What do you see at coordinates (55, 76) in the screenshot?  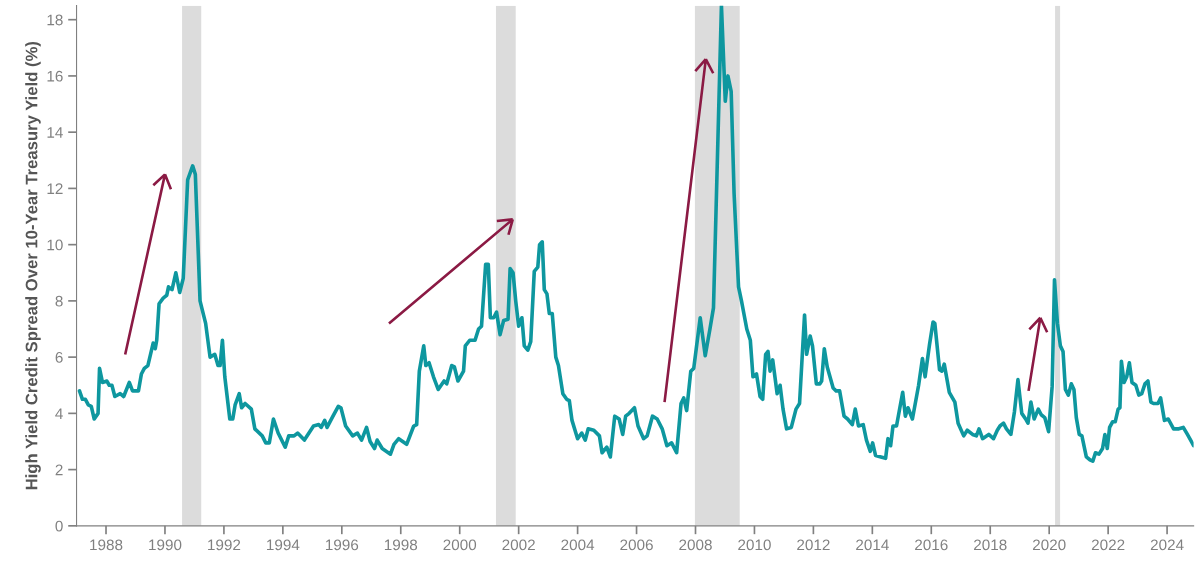 I see `y-tick-label: 16` at bounding box center [55, 76].